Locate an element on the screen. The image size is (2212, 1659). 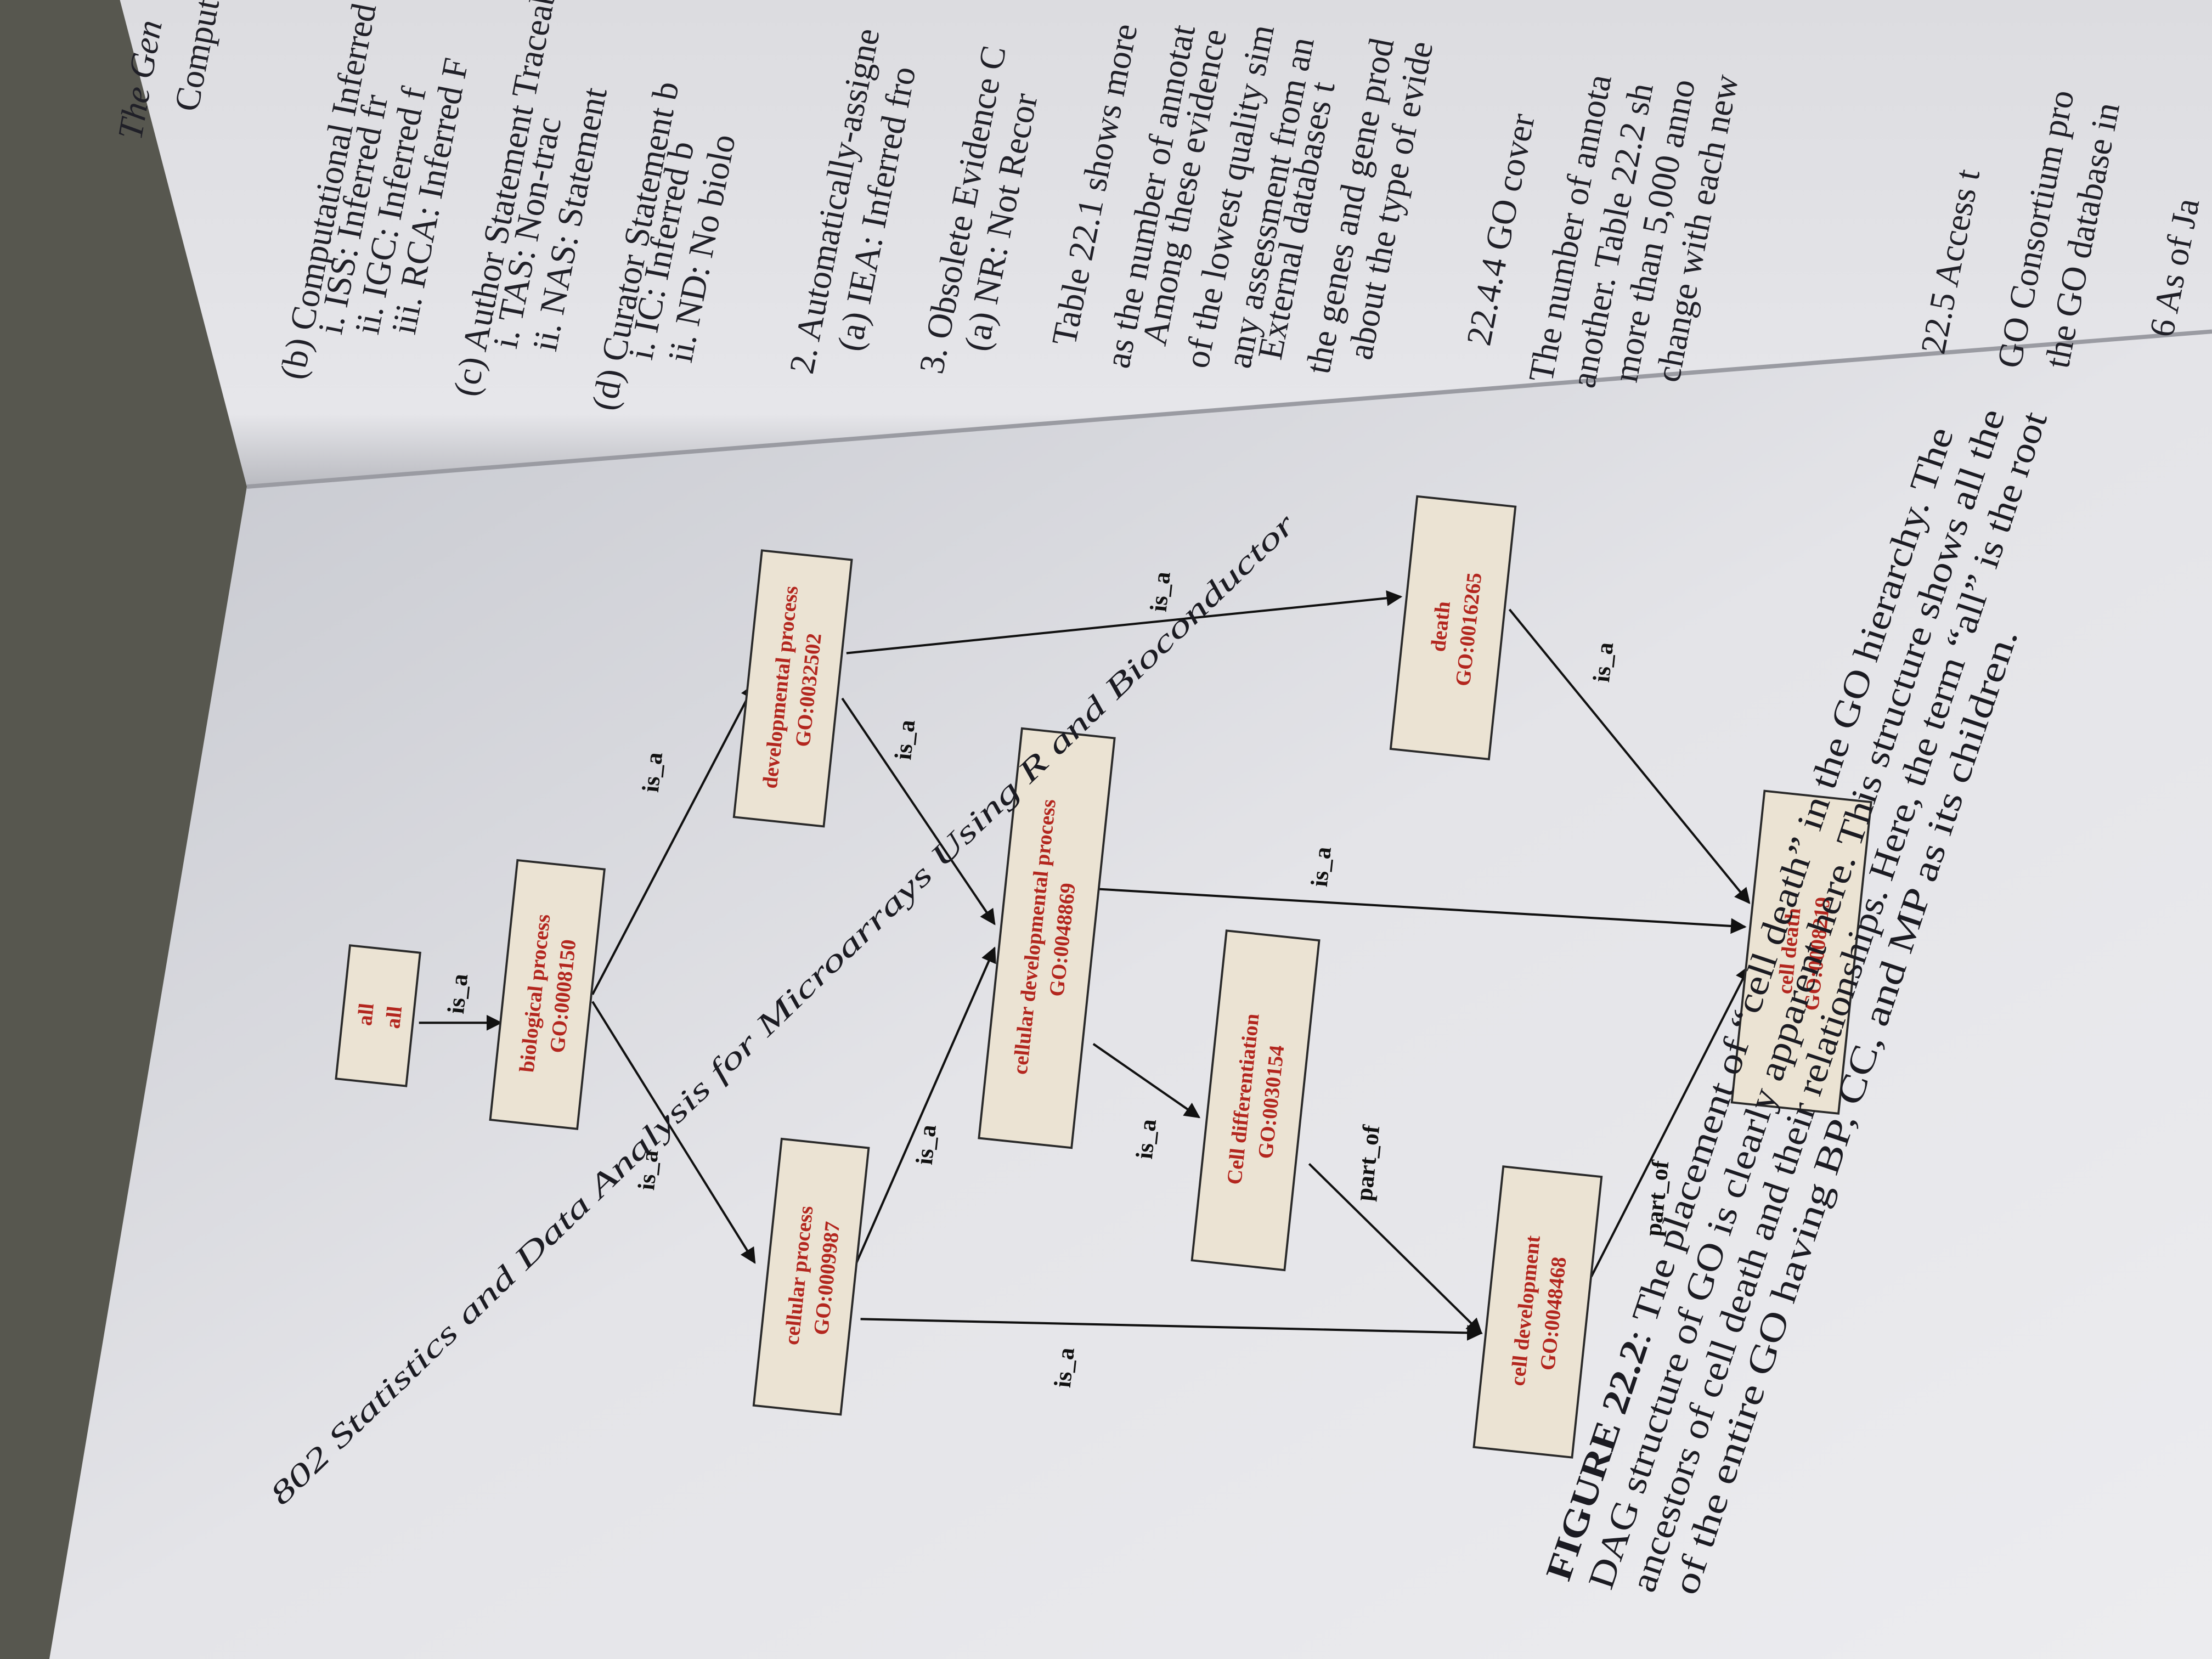
node-name: death is located at coordinates (1441, 627).